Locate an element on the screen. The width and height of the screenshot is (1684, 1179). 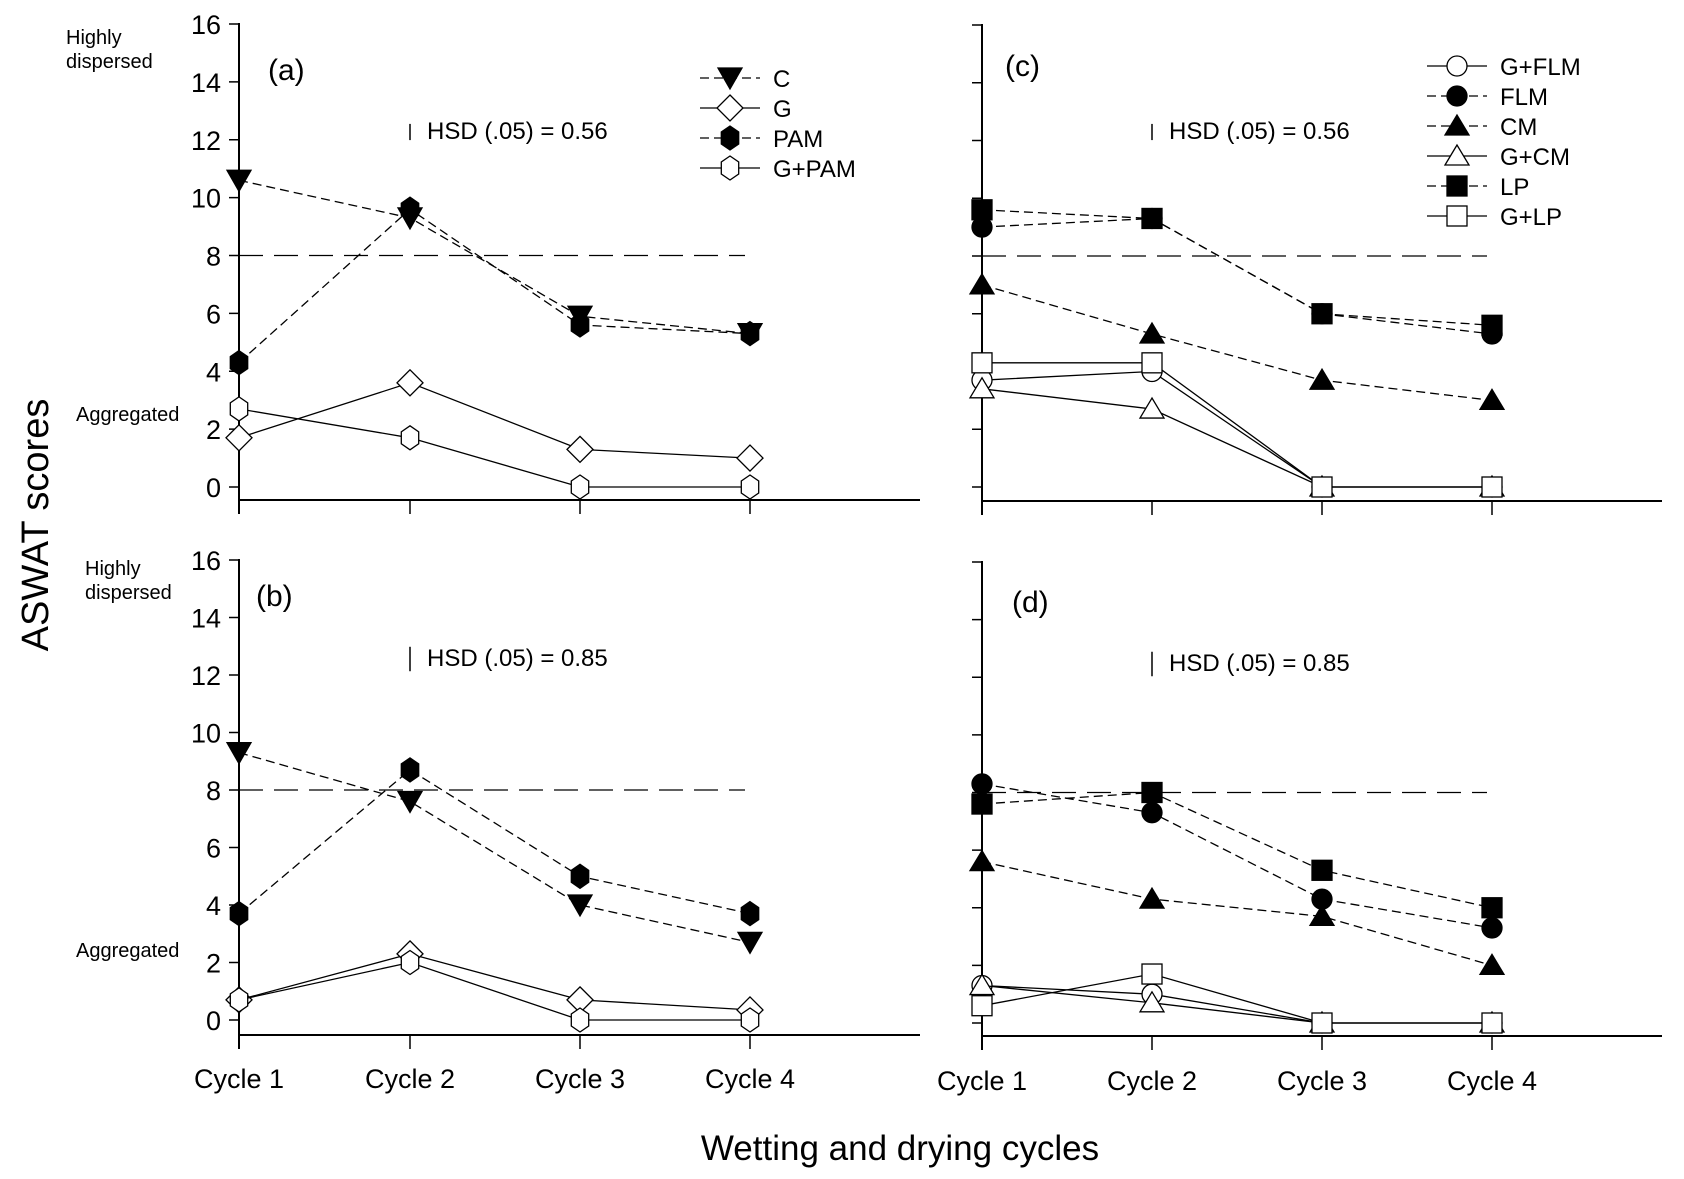
panel-d-xtick-label: Cycle 2 is located at coordinates (1152, 1081).